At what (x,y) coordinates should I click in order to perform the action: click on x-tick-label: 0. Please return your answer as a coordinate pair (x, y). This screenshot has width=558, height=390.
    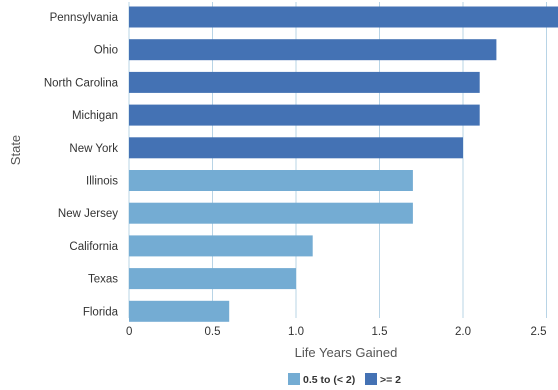
    Looking at the image, I should click on (129, 332).